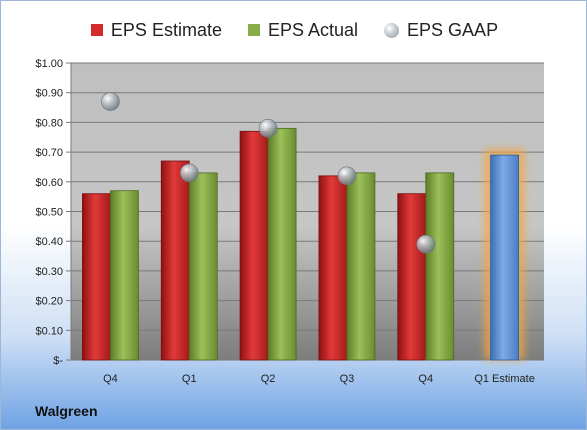  I want to click on y-tick-label: $0.30, so click(49, 272).